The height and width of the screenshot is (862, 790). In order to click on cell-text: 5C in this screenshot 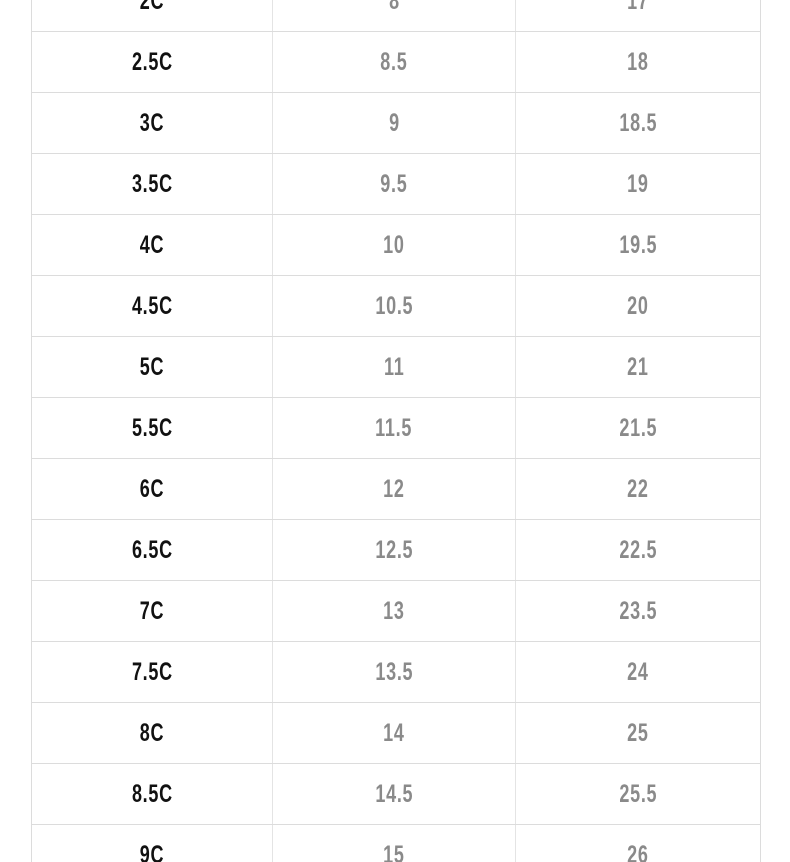, I will do `click(152, 366)`.